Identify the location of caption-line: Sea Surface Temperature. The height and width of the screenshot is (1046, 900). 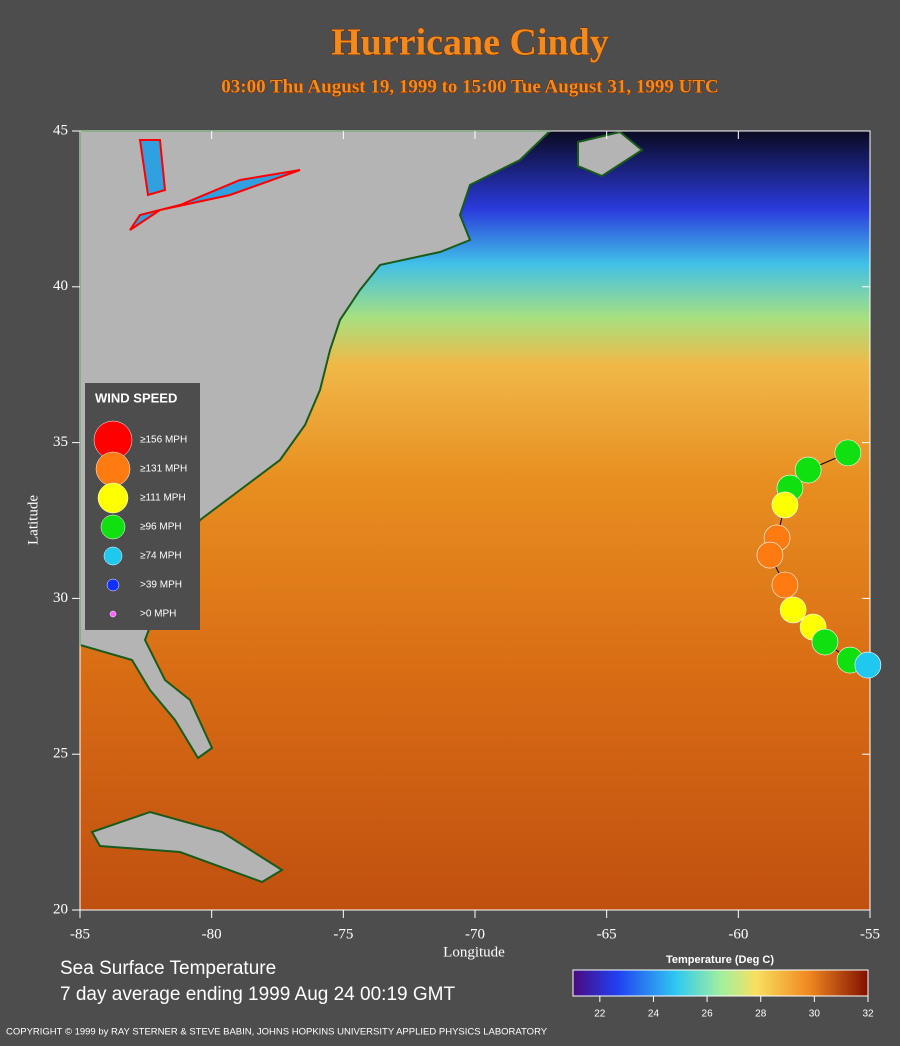
(168, 968).